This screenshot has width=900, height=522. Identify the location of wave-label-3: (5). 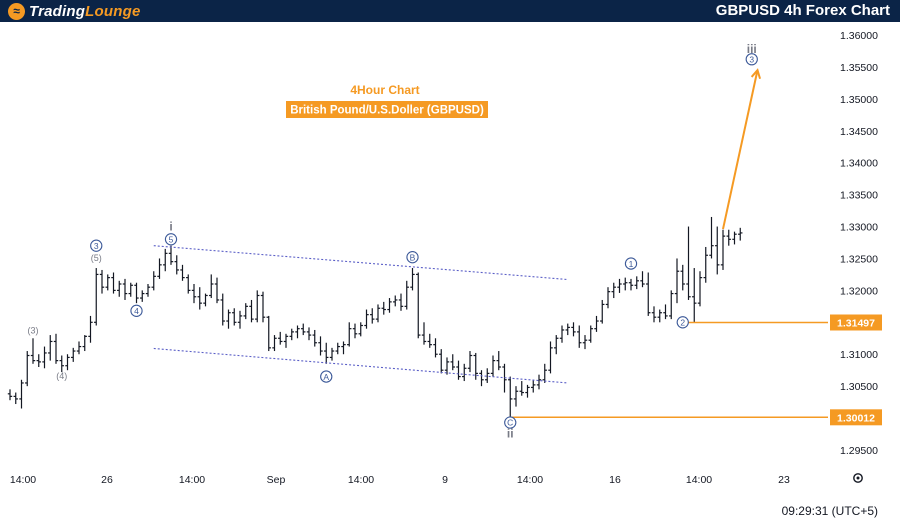
(96, 258).